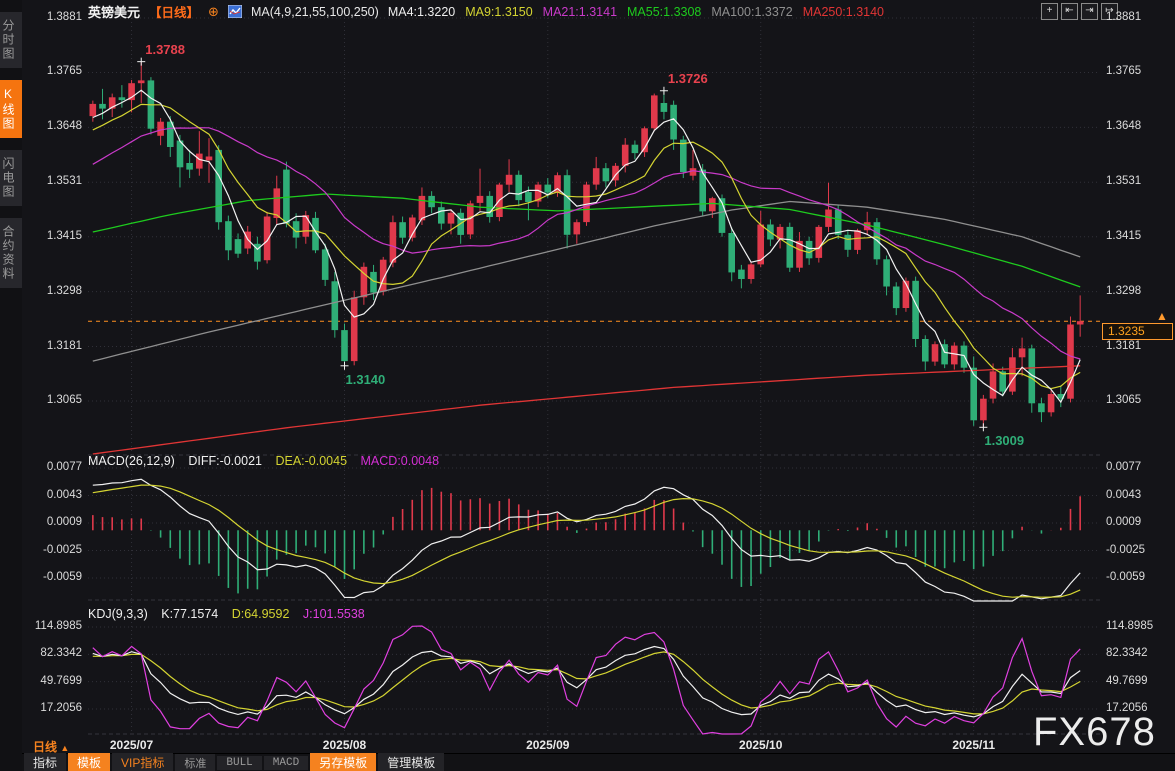  Describe the element at coordinates (64, 290) in the screenshot. I see `price-axis-label-left: 1.3298` at that location.